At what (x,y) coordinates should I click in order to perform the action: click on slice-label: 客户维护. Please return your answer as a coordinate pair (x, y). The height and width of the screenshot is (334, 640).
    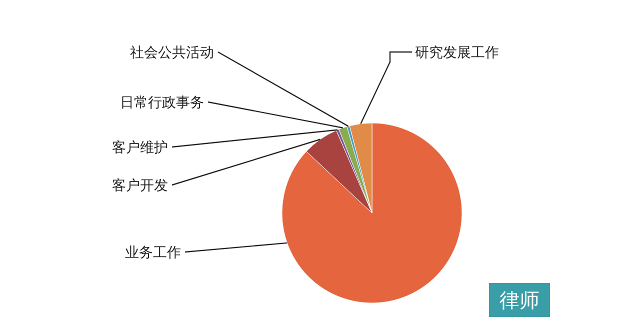
    Looking at the image, I should click on (140, 148).